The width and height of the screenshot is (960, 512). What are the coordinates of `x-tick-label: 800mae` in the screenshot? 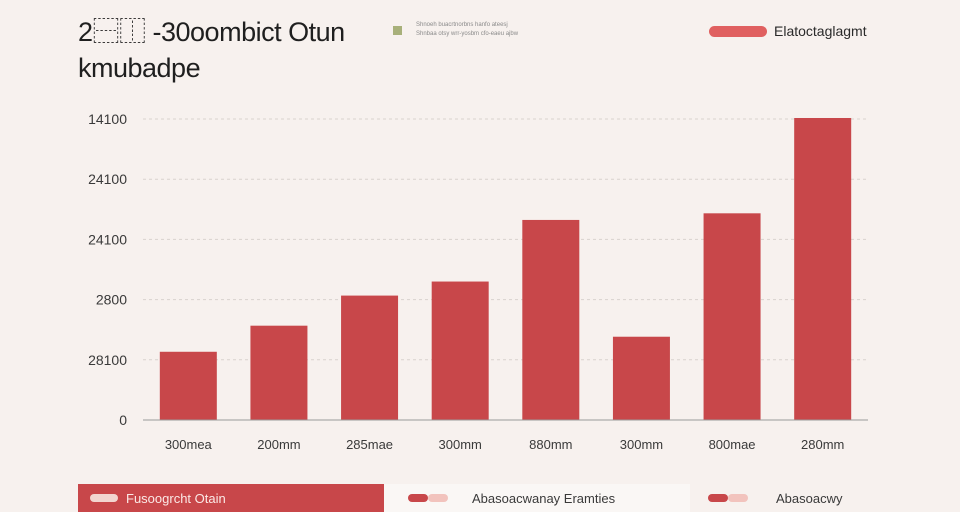 It's located at (732, 444).